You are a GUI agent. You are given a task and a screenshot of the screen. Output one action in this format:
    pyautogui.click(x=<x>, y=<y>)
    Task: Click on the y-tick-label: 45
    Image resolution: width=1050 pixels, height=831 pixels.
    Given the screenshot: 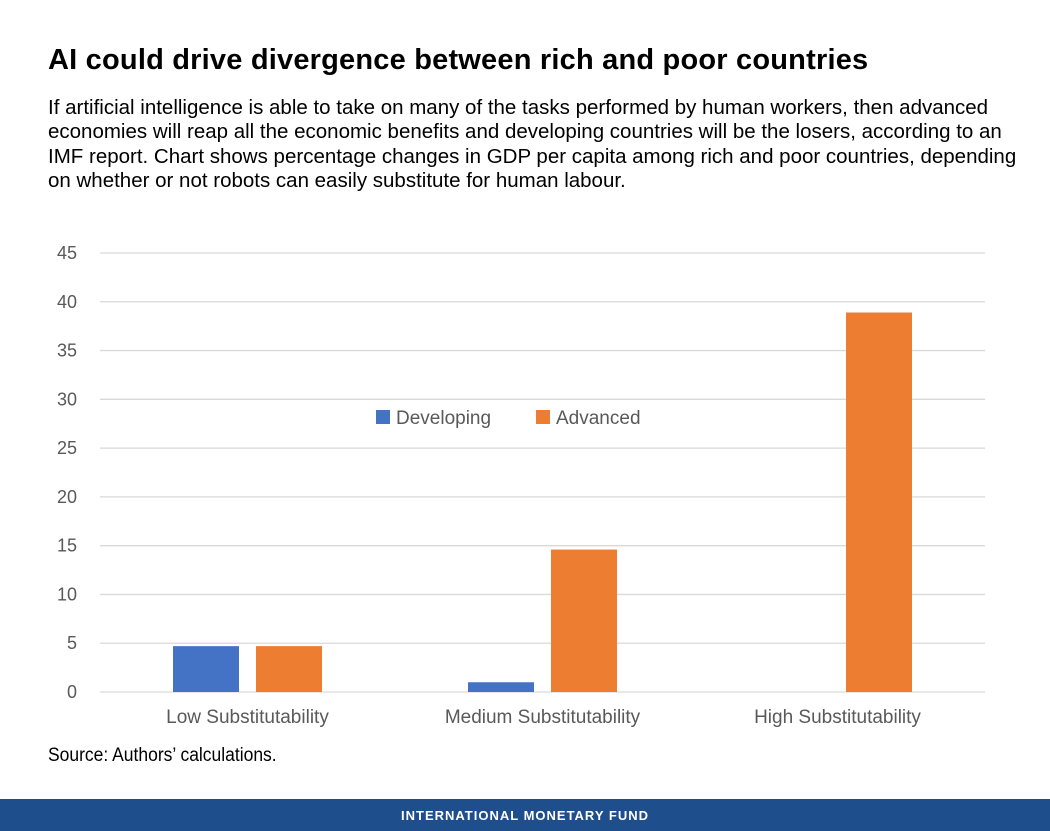 What is the action you would take?
    pyautogui.click(x=67, y=253)
    